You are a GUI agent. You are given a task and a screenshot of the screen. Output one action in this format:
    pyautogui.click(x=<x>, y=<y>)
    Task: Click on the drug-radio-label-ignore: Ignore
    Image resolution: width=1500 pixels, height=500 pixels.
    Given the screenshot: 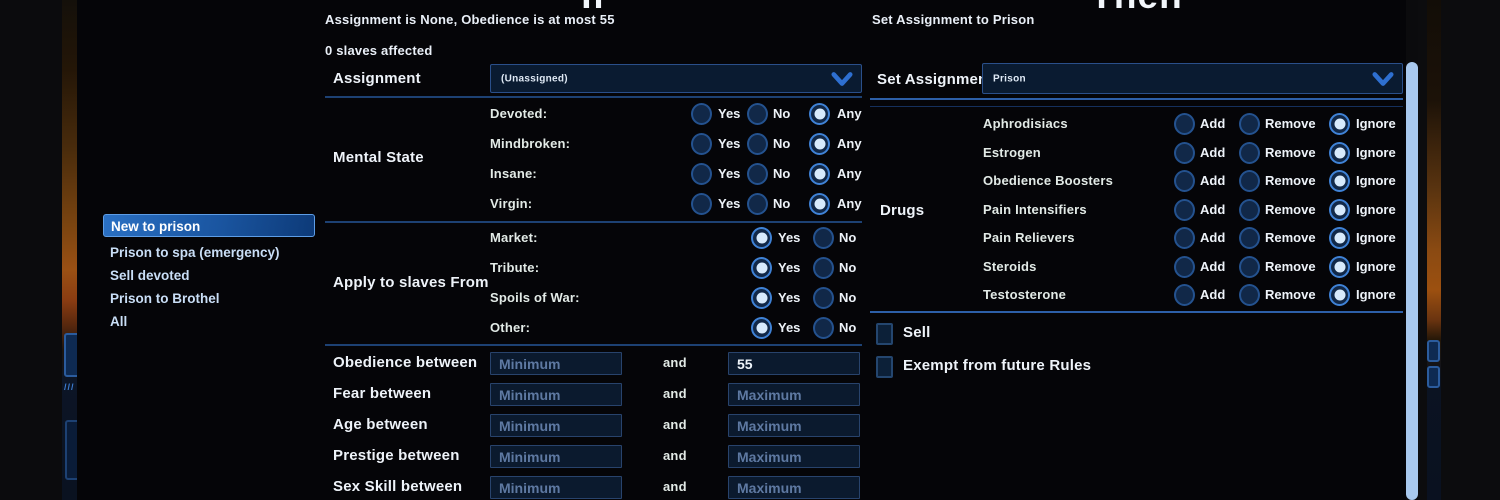 What is the action you would take?
    pyautogui.click(x=1376, y=180)
    